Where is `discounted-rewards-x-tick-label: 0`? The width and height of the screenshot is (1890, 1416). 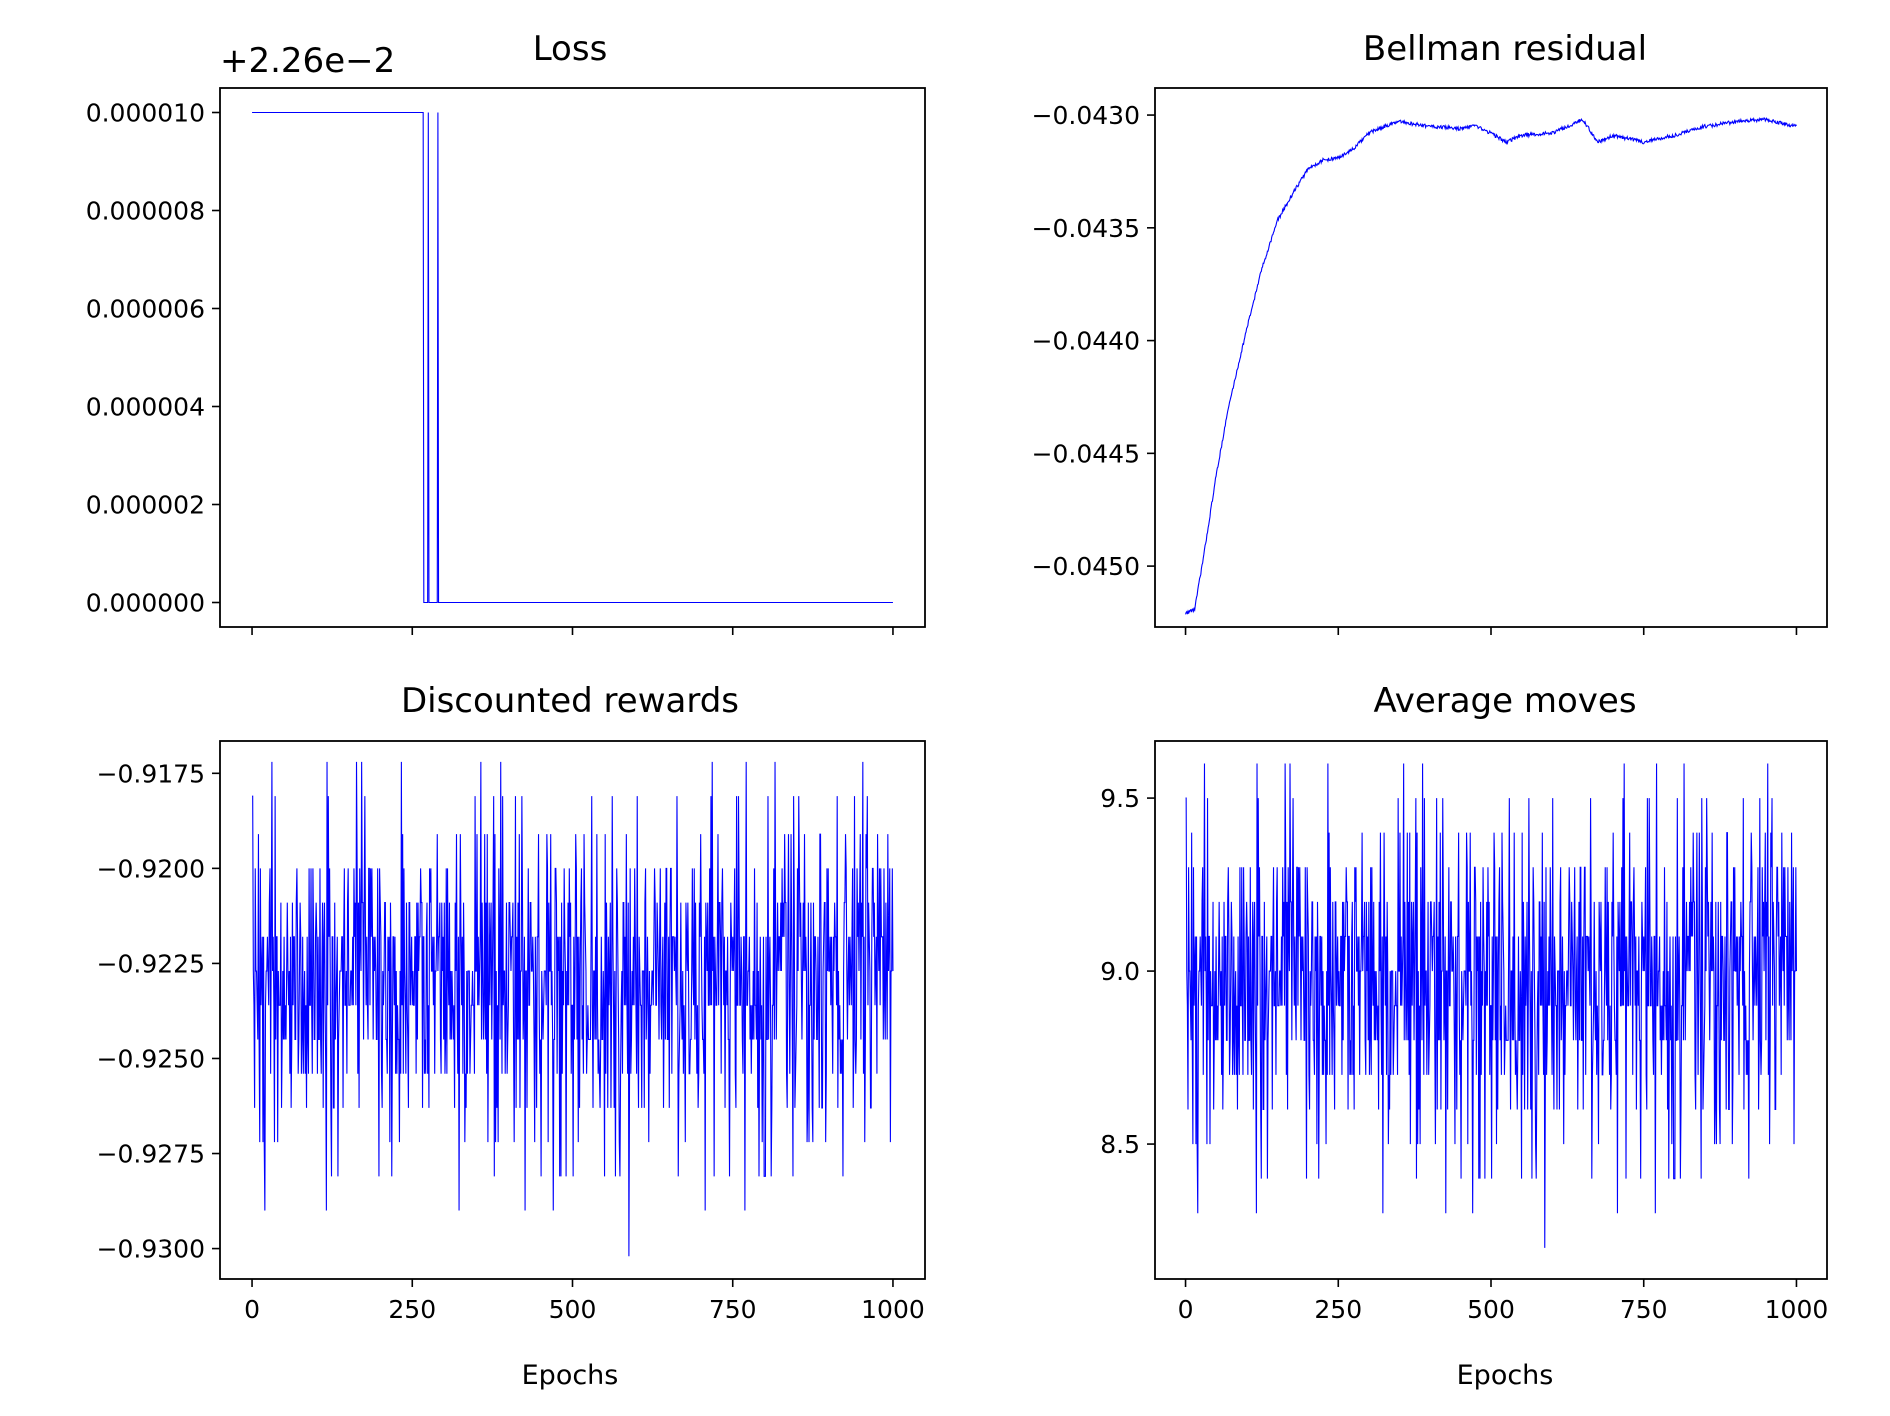
discounted-rewards-x-tick-label: 0 is located at coordinates (252, 1309).